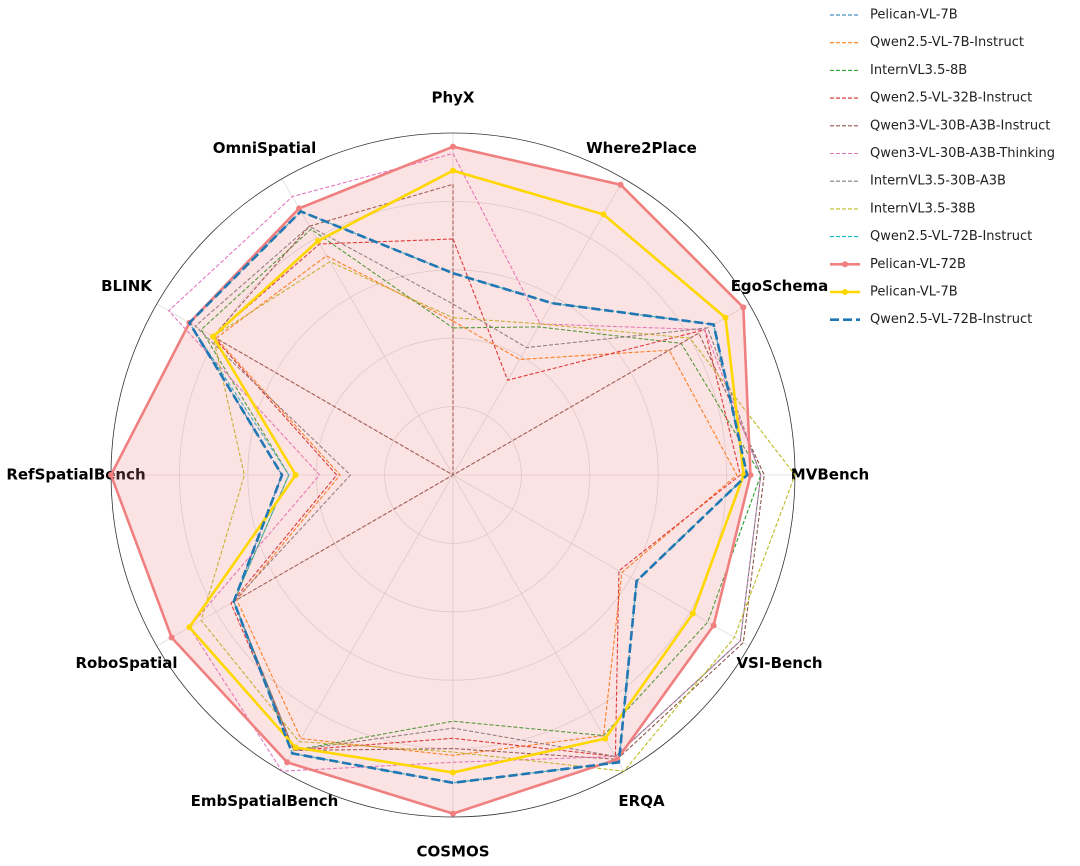 This screenshot has width=1080, height=866. I want to click on axis-label: EgoSchema, so click(780, 286).